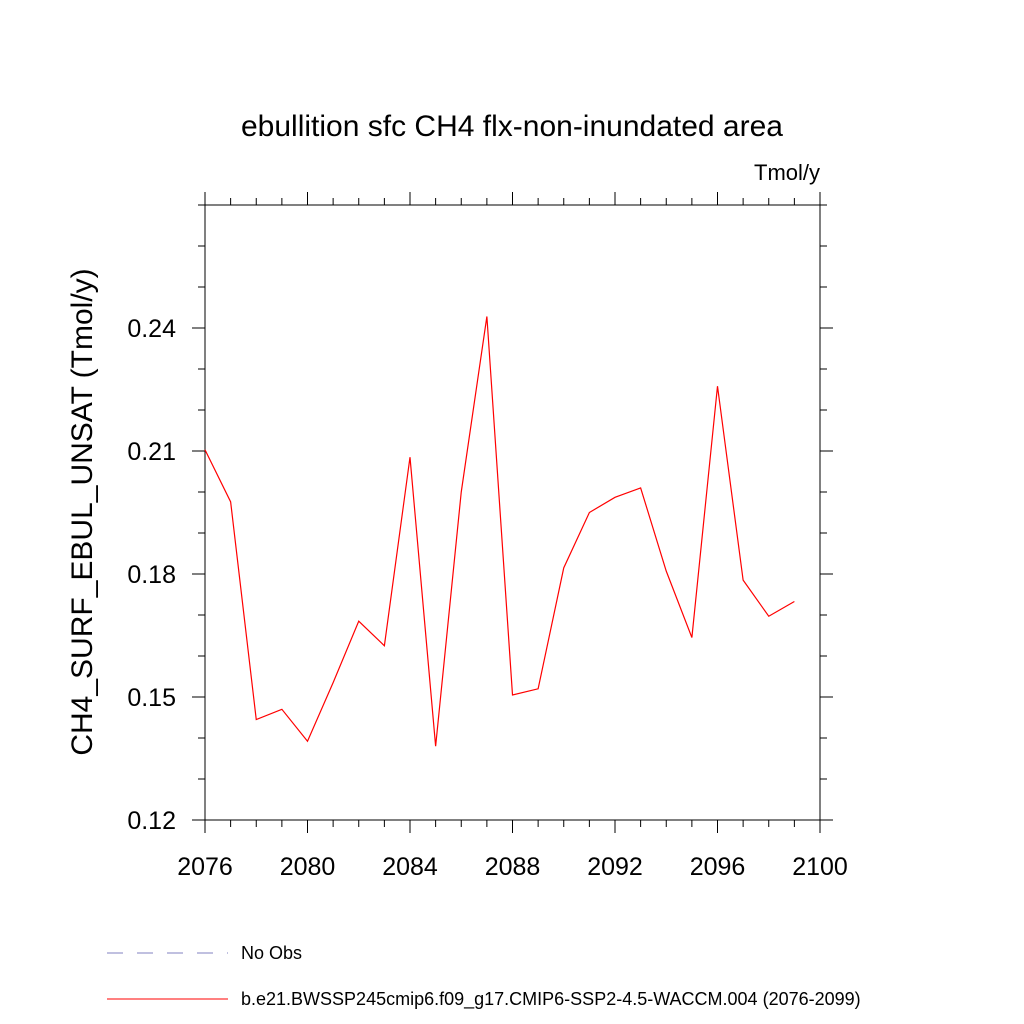 This screenshot has height=1024, width=1024. Describe the element at coordinates (718, 867) in the screenshot. I see `x-tick-label: 2096` at that location.